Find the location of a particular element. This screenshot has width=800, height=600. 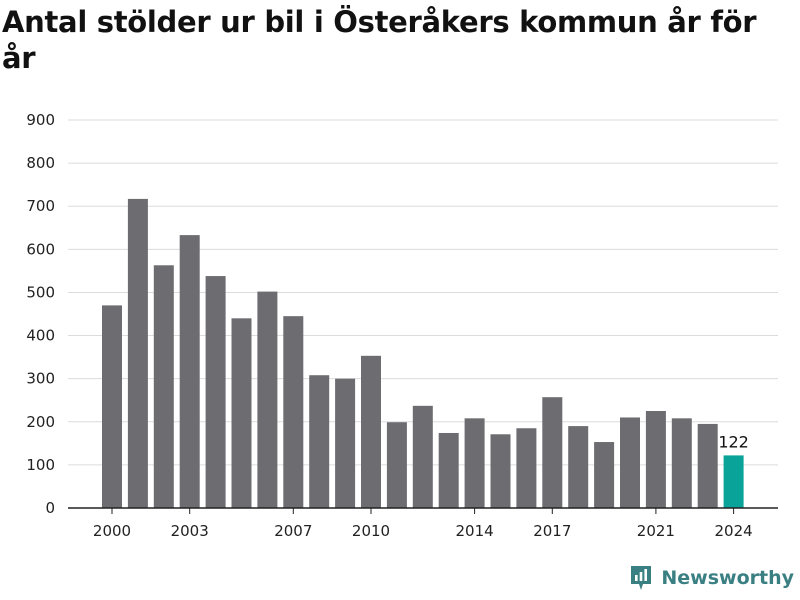

newsworthy-logo-icon is located at coordinates (641, 578).